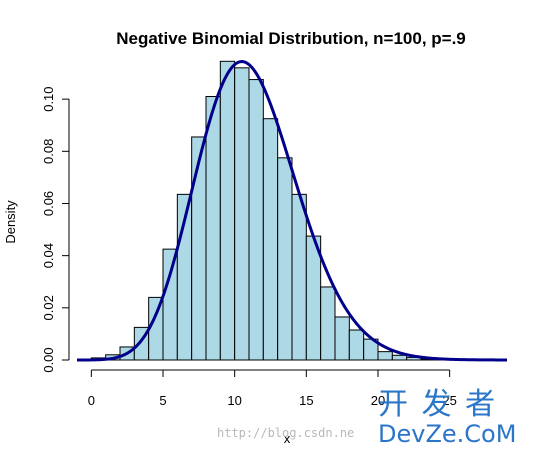 This screenshot has height=454, width=535. Describe the element at coordinates (437, 404) in the screenshot. I see `watermark-logo-top: 开 发 者` at that location.